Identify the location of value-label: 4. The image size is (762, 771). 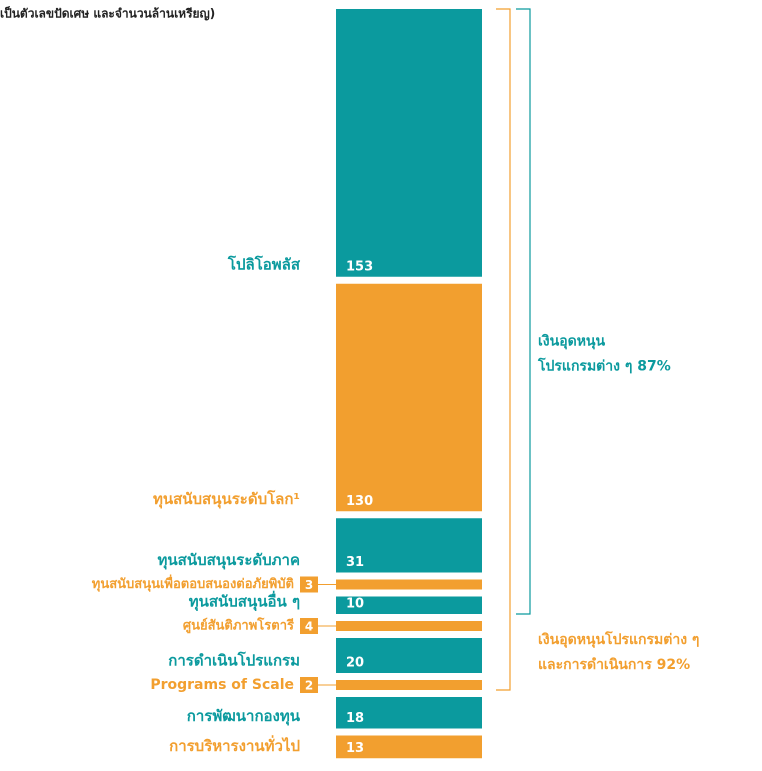
(309, 627).